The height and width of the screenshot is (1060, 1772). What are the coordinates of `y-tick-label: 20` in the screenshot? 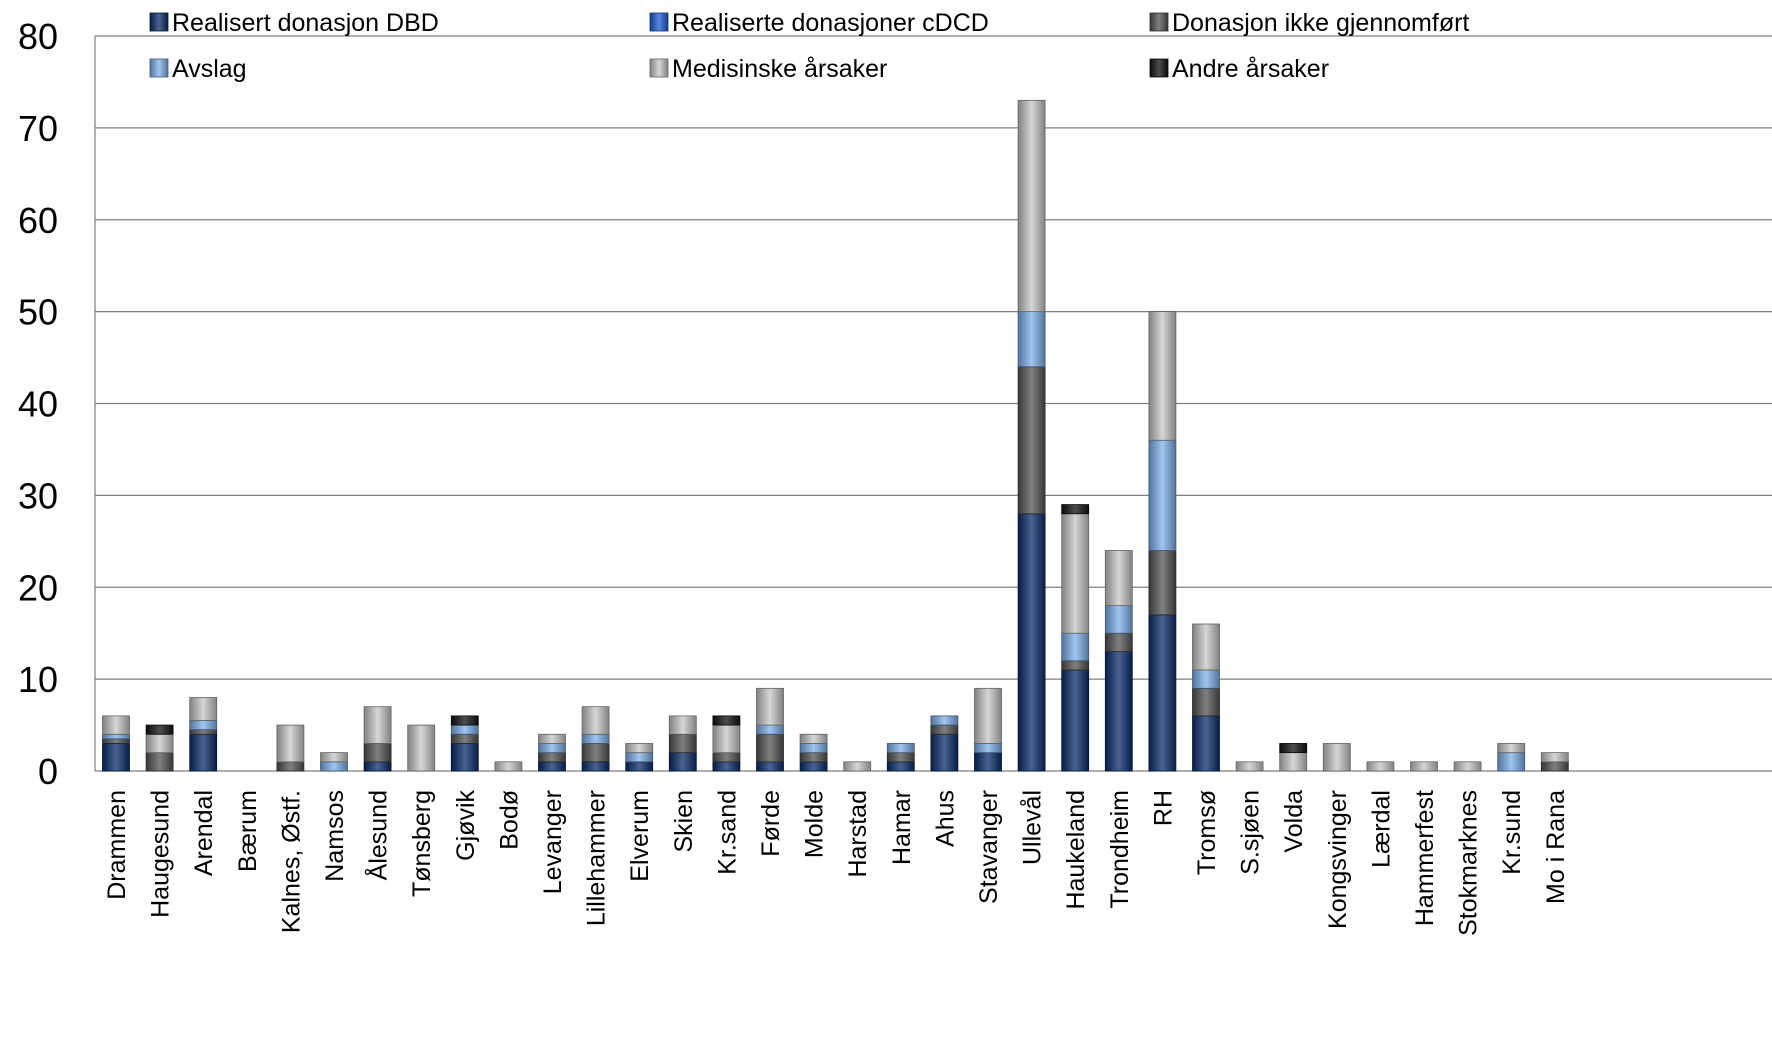 It's located at (38, 587).